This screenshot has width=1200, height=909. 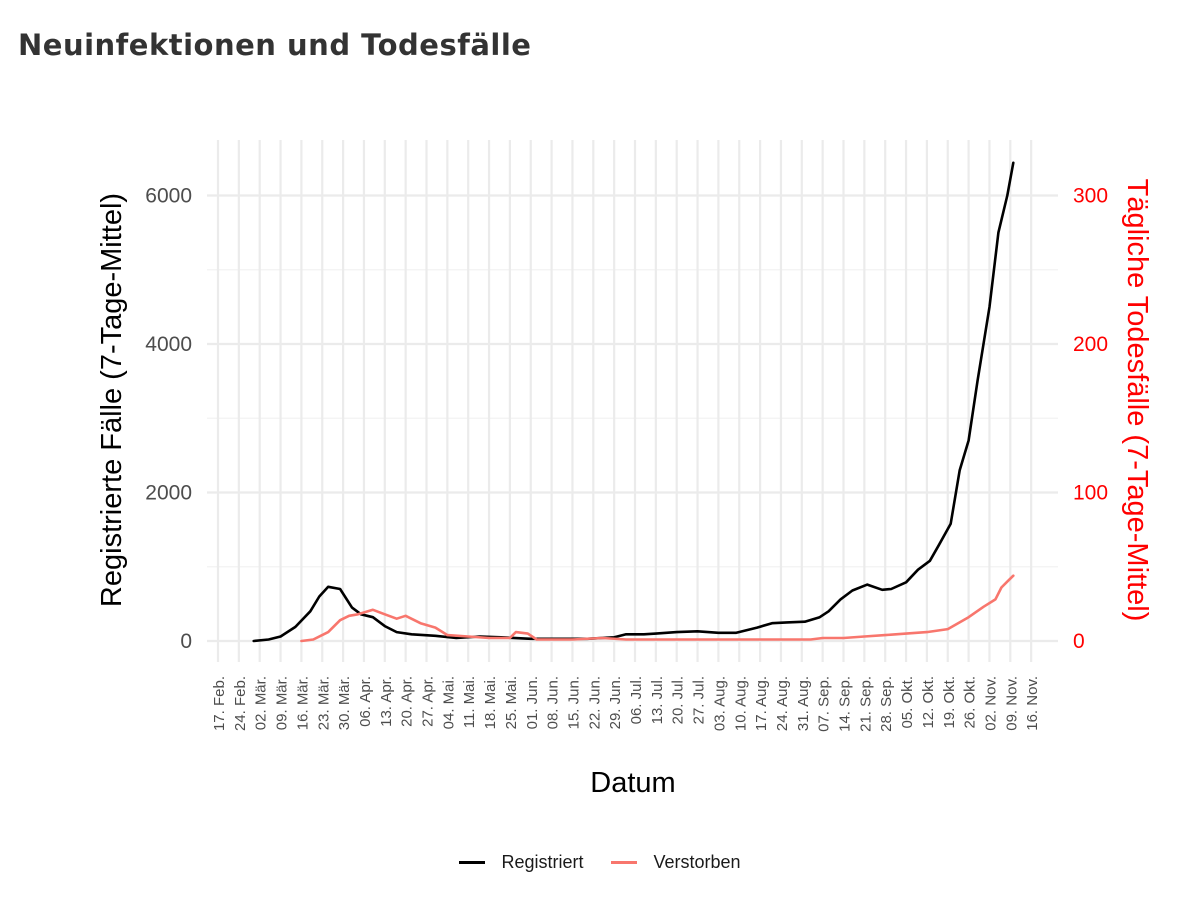 I want to click on x-tick-label: 12. Okt., so click(x=928, y=702).